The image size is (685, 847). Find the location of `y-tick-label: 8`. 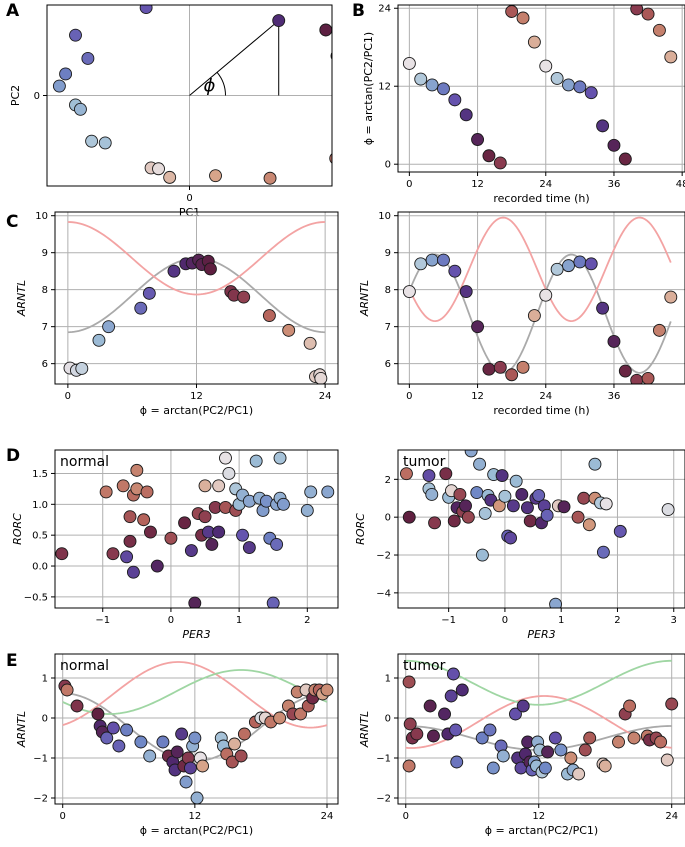

y-tick-label: 8 is located at coordinates (45, 290).